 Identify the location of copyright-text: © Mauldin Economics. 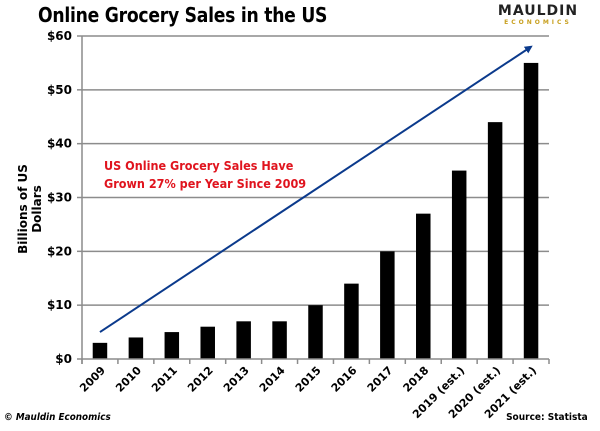
(57, 417).